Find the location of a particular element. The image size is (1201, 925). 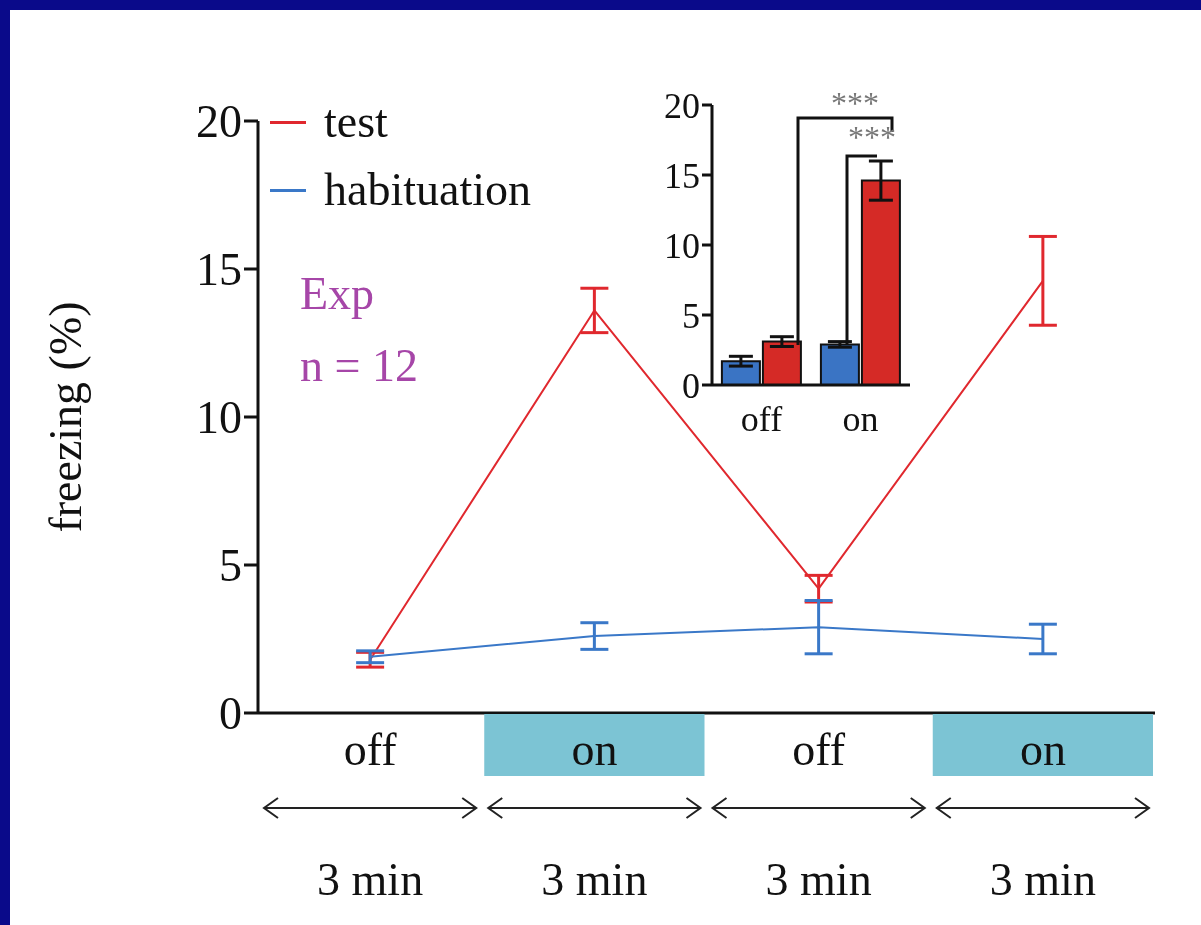

y-axis-title: freezing (%) is located at coordinates (66, 417).